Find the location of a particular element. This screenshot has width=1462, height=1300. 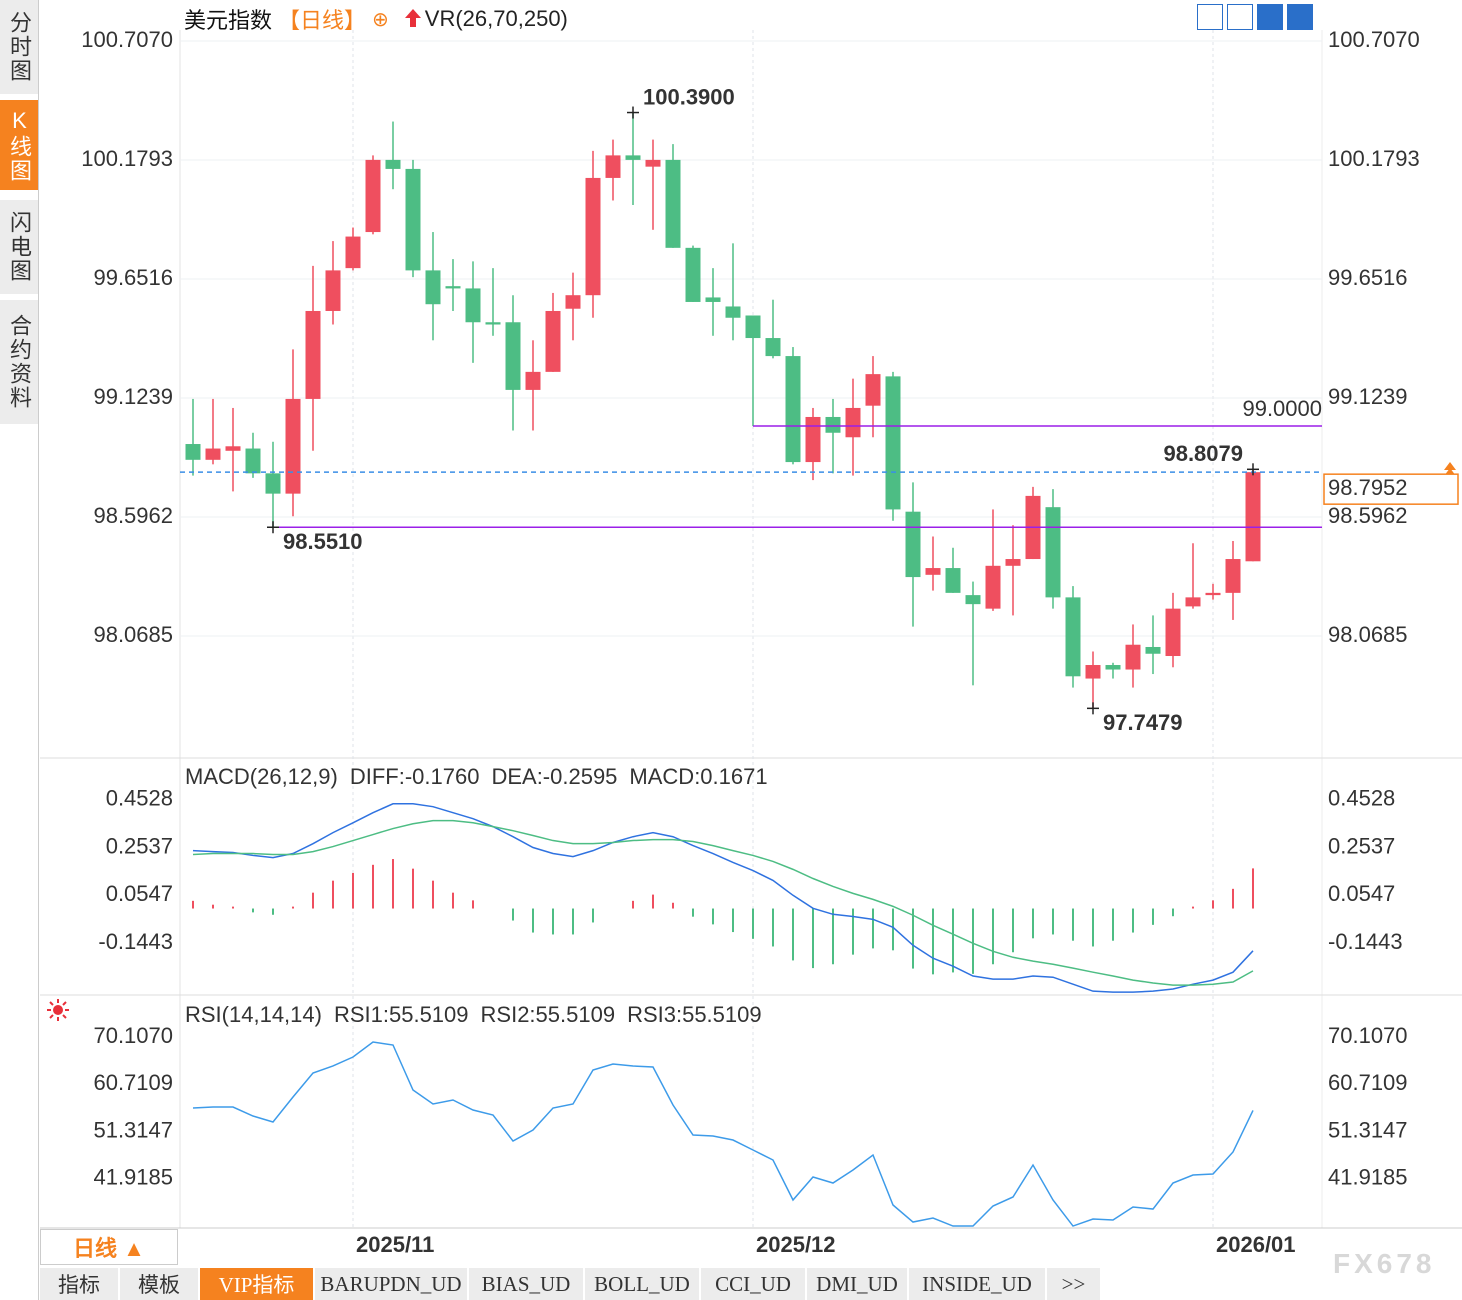

y-tick-label: 98.0685 is located at coordinates (133, 634).